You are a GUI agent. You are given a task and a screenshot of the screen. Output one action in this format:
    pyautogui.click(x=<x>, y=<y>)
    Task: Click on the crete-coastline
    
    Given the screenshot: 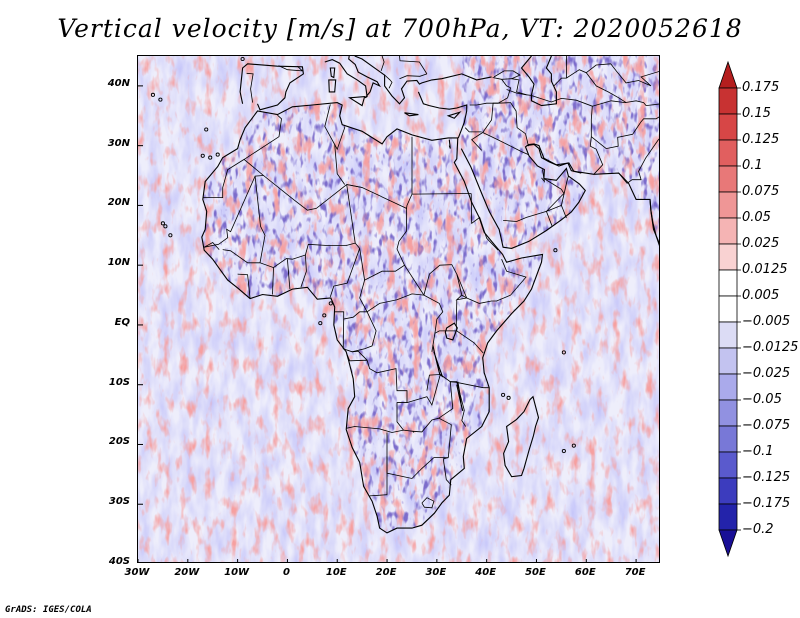 What is the action you would take?
    pyautogui.click(x=411, y=114)
    